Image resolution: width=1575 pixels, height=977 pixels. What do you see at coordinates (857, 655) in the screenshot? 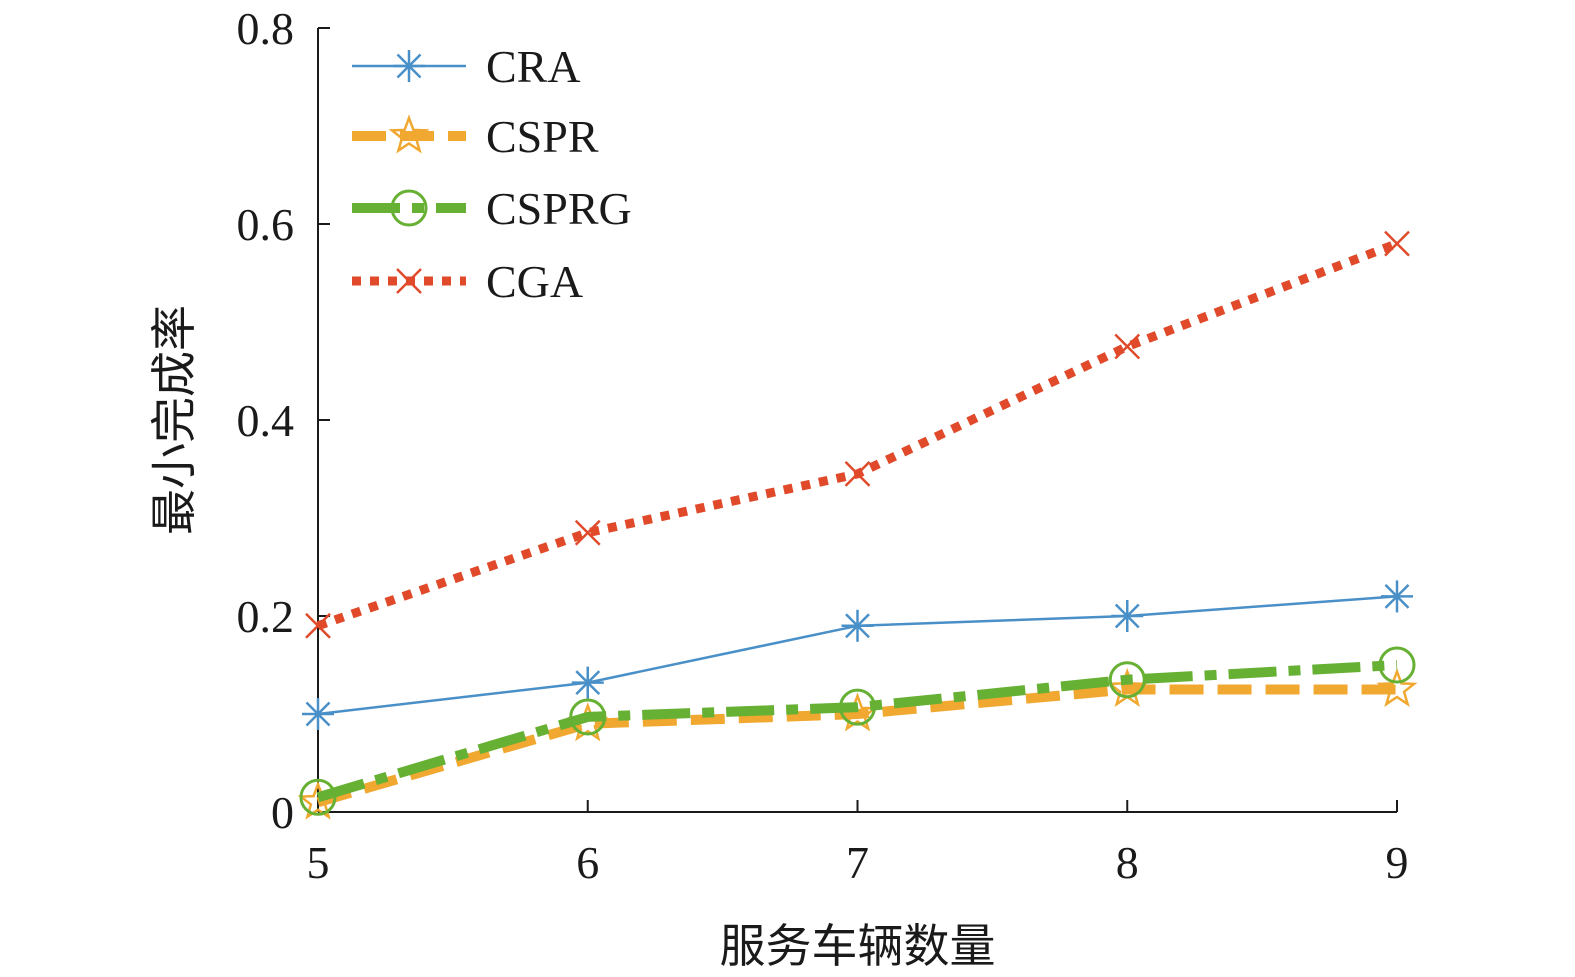
I see `series-cra` at bounding box center [857, 655].